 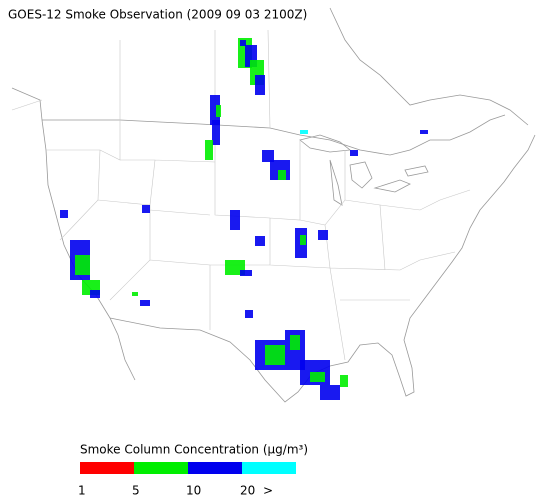 What do you see at coordinates (193, 491) in the screenshot?
I see `color-bar-label: 10` at bounding box center [193, 491].